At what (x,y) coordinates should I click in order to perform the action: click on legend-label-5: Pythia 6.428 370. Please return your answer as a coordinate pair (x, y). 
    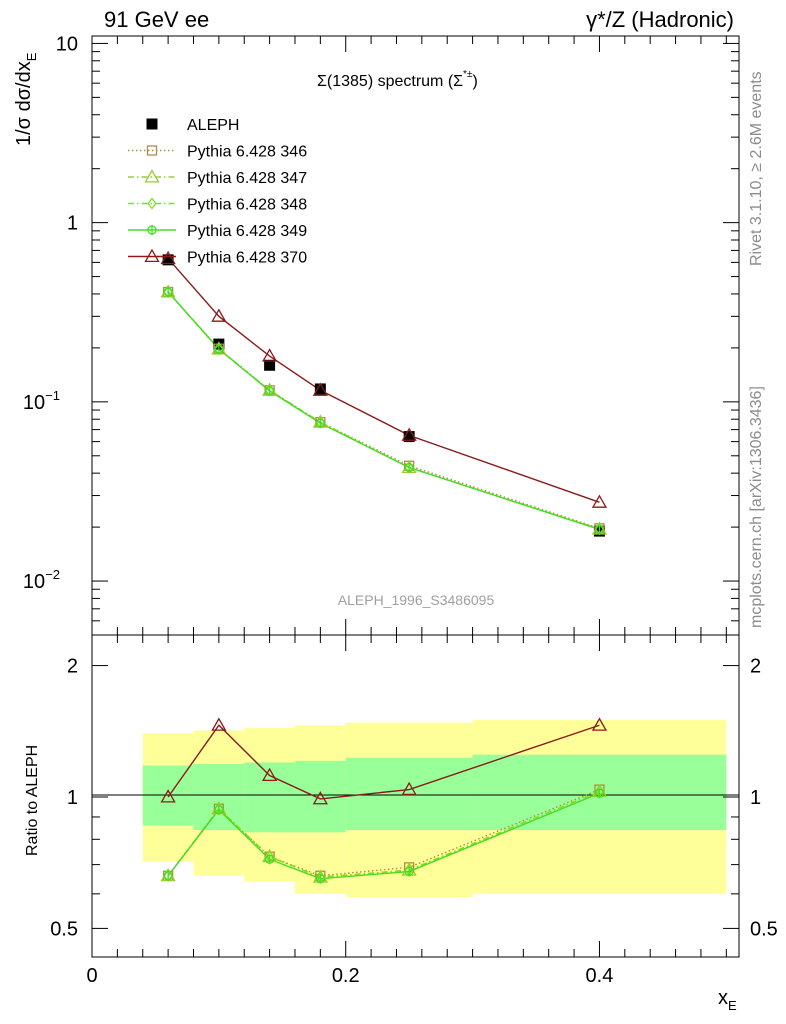
    Looking at the image, I should click on (247, 258).